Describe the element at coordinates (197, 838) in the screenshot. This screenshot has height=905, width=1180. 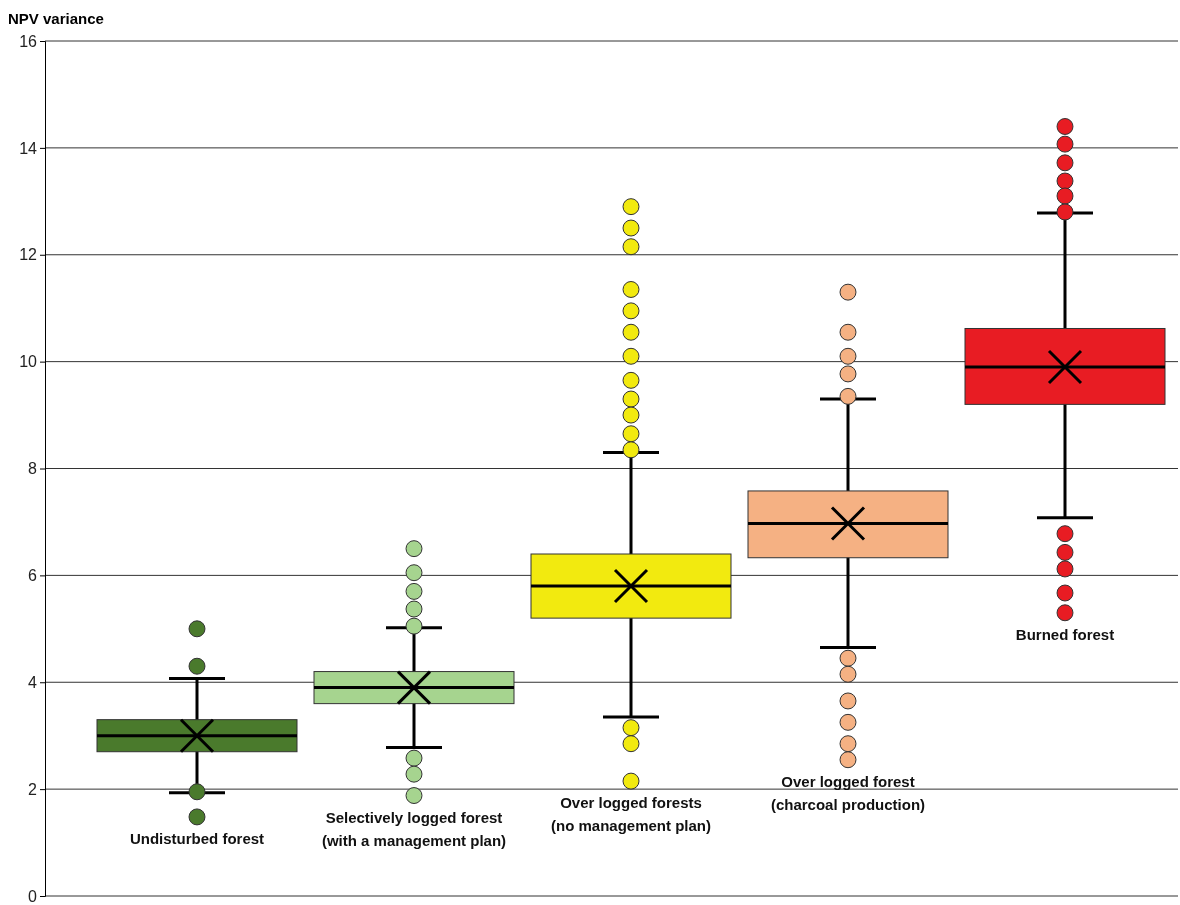
I see `x-tick-label: Undisturbed forest` at that location.